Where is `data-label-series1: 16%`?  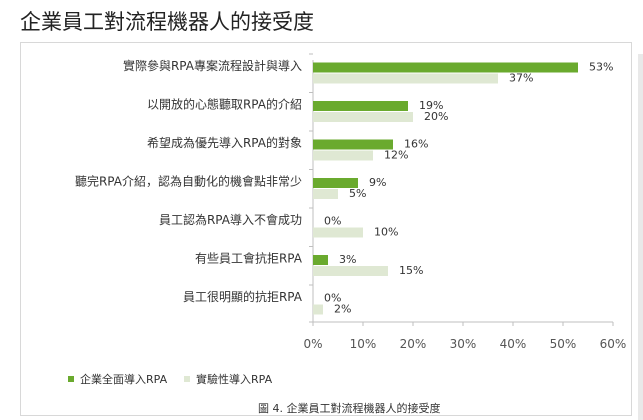
data-label-series1: 16% is located at coordinates (416, 144).